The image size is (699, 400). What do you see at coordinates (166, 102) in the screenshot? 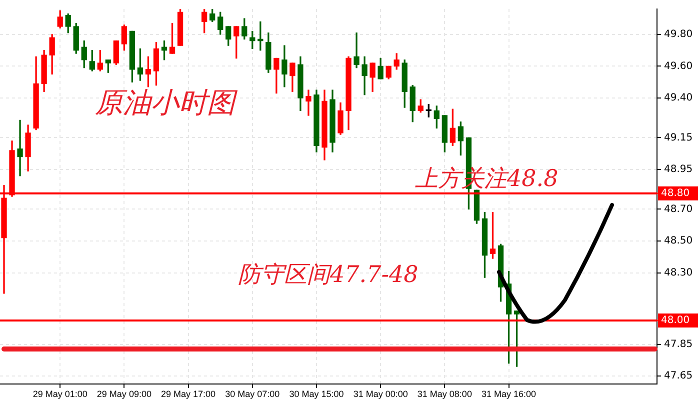
I see `text: 原油小时图` at bounding box center [166, 102].